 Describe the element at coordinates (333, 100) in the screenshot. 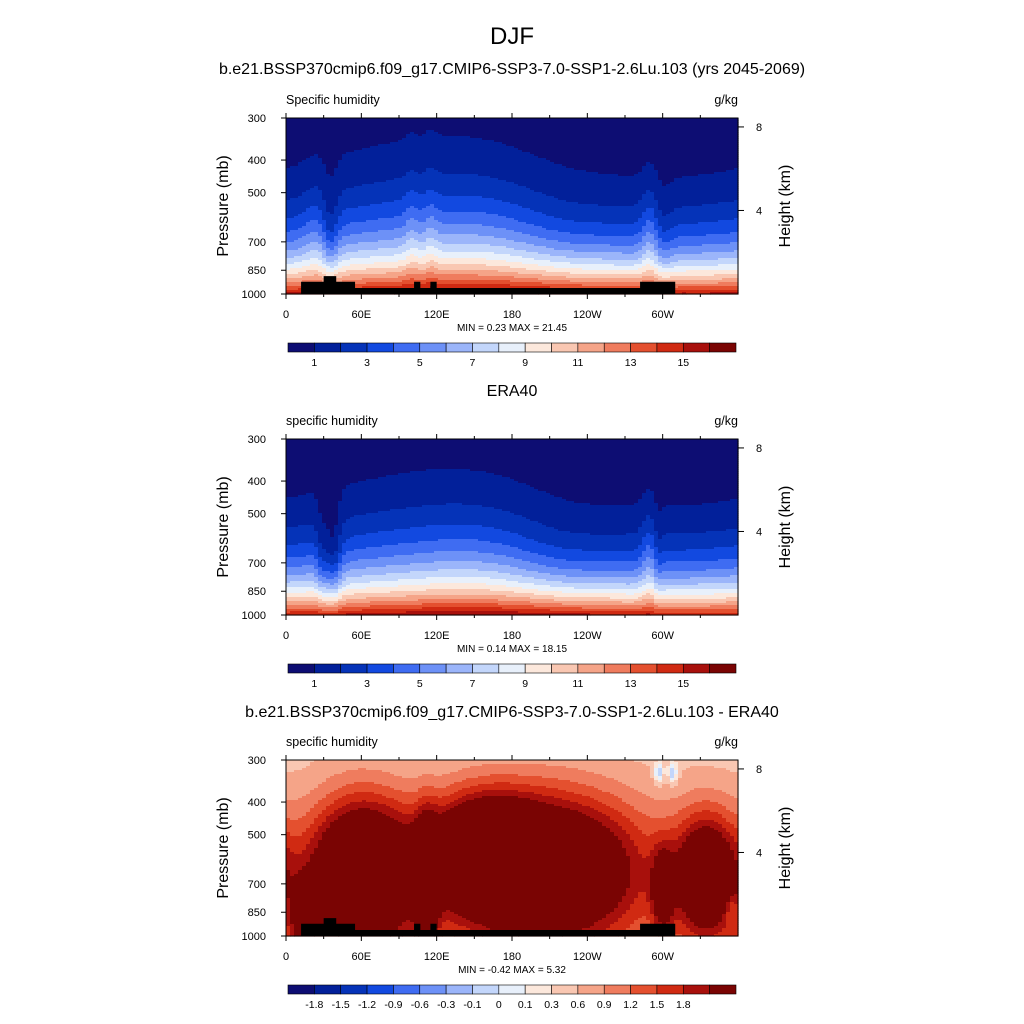

I see `variable-label: Specific humidity` at that location.